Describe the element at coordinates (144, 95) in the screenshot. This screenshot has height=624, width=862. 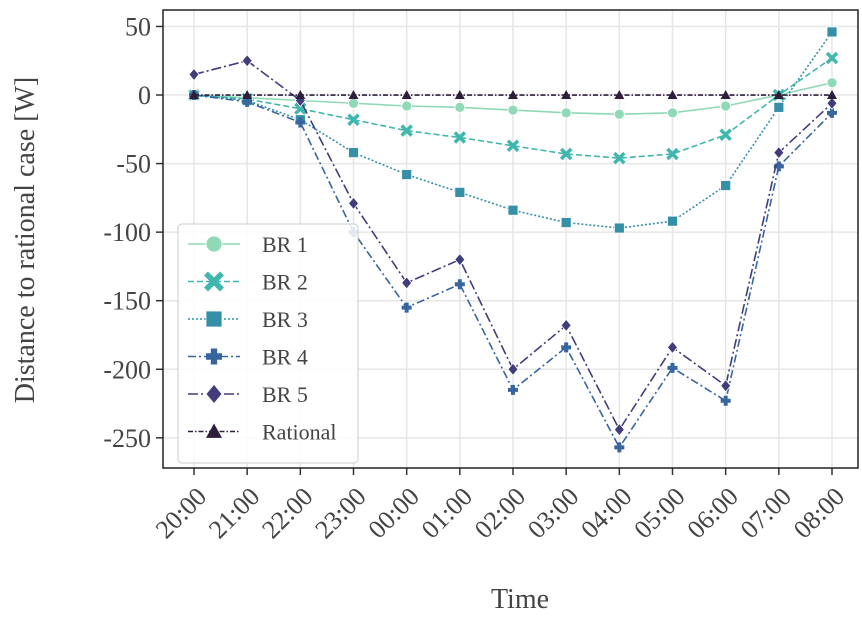
I see `y-tick-label: 0` at that location.